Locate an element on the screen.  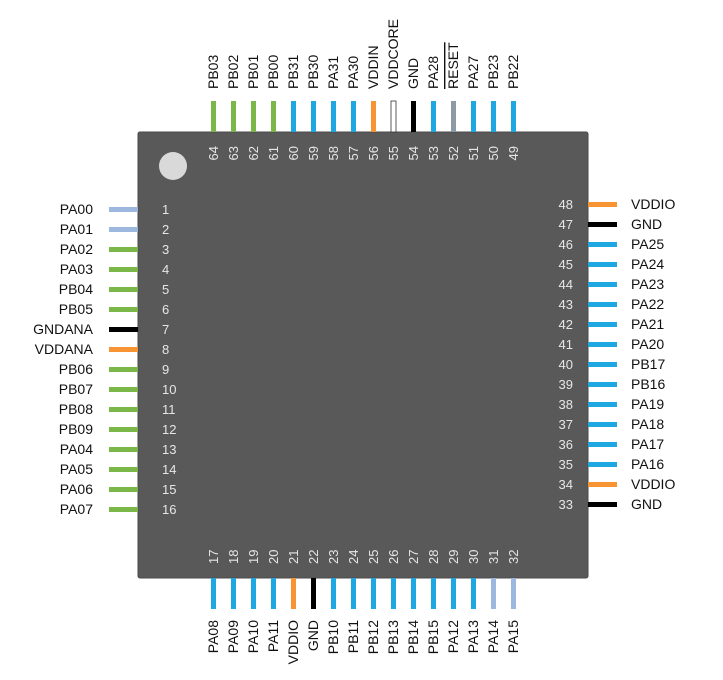
pin-63-lead is located at coordinates (233, 116).